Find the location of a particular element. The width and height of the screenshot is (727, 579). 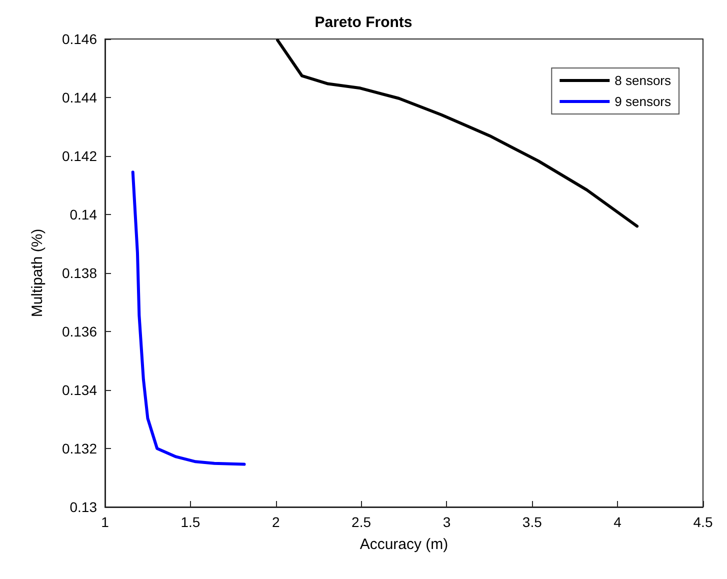

y-tick-label: 0.136 is located at coordinates (80, 332).